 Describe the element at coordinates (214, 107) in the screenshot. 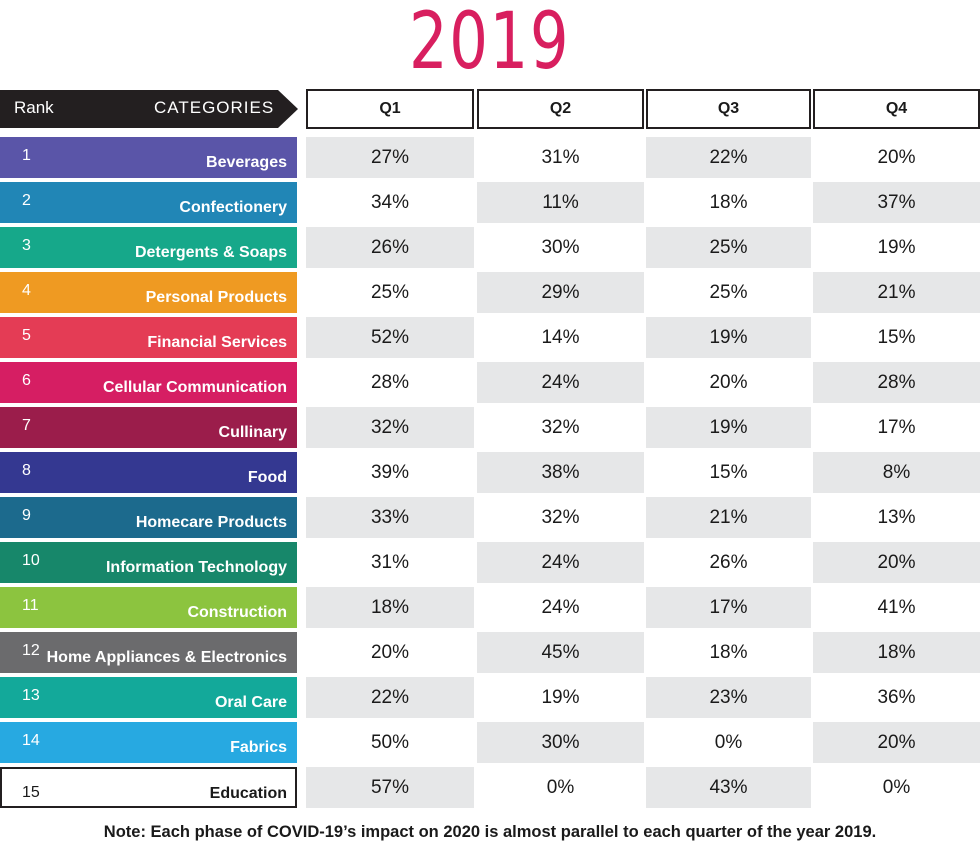

I see `categories-header-label: CATEGORIES` at that location.